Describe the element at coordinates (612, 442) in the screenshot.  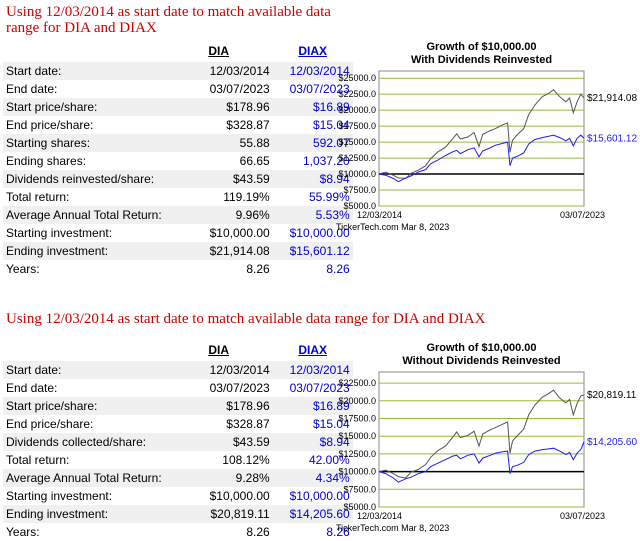
I see `end-value-label-diax: $14,205.60` at that location.